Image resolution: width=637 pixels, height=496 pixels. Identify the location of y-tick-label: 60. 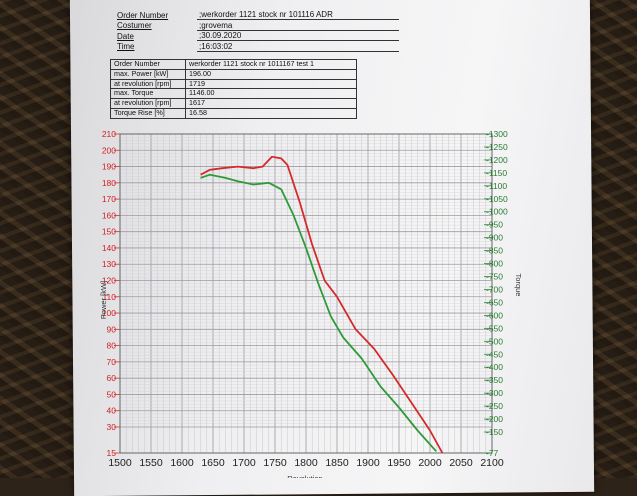
(112, 378).